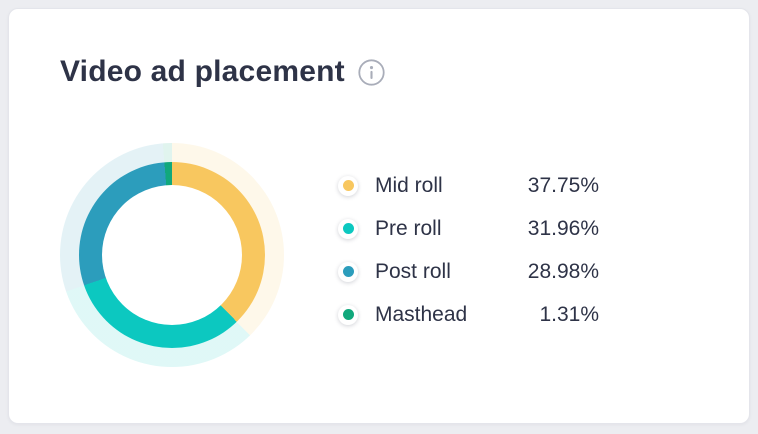  Describe the element at coordinates (563, 228) in the screenshot. I see `legend-value: 31.96%` at that location.